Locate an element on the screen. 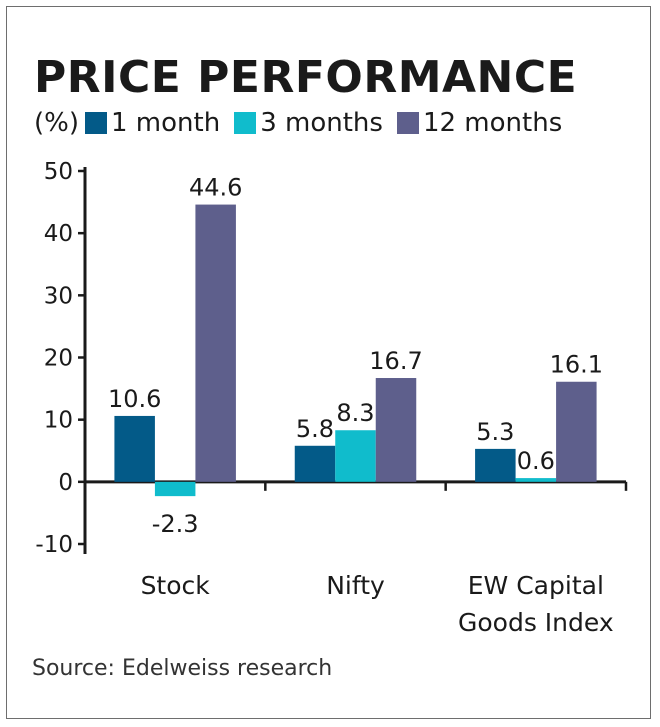 The height and width of the screenshot is (727, 660). legend-swatch-3-months is located at coordinates (245, 123).